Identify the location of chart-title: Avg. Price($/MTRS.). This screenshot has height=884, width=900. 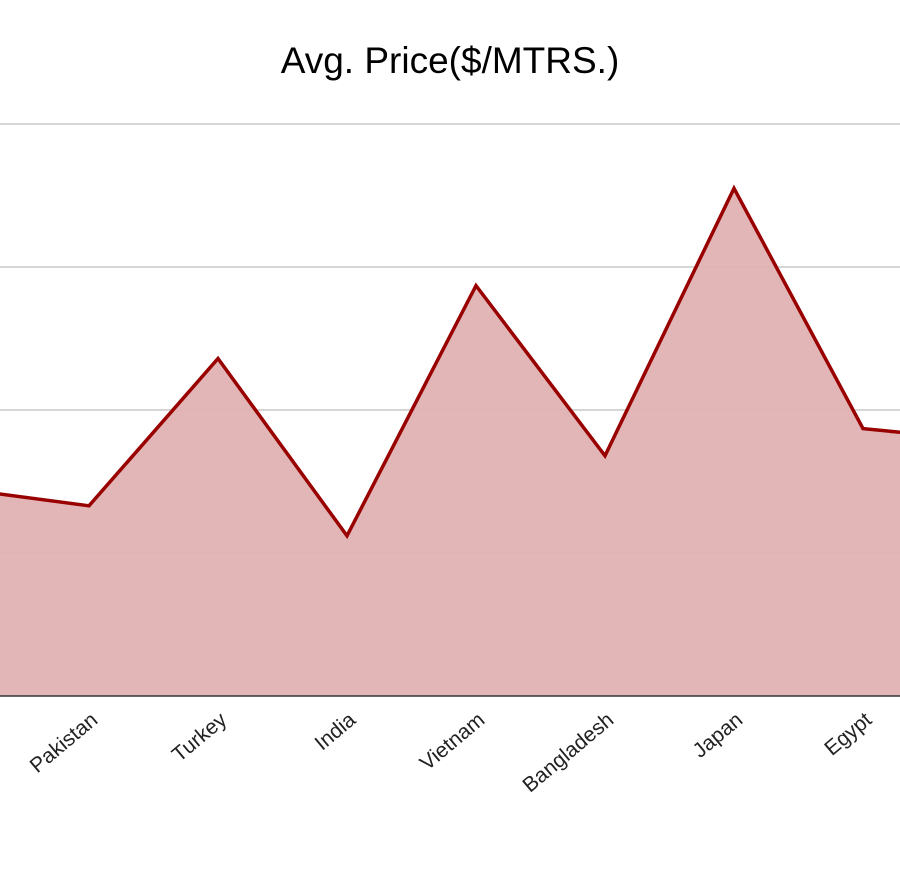
(450, 60).